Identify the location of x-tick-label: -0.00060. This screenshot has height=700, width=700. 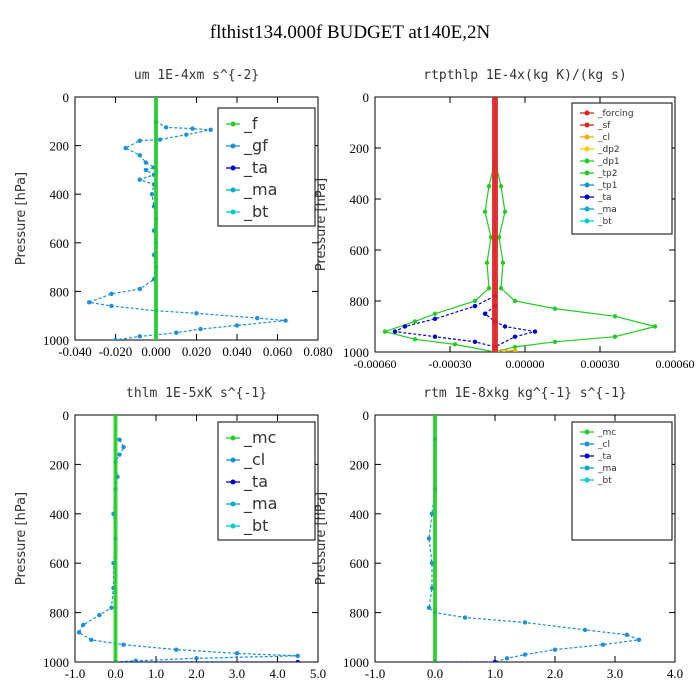
(375, 364).